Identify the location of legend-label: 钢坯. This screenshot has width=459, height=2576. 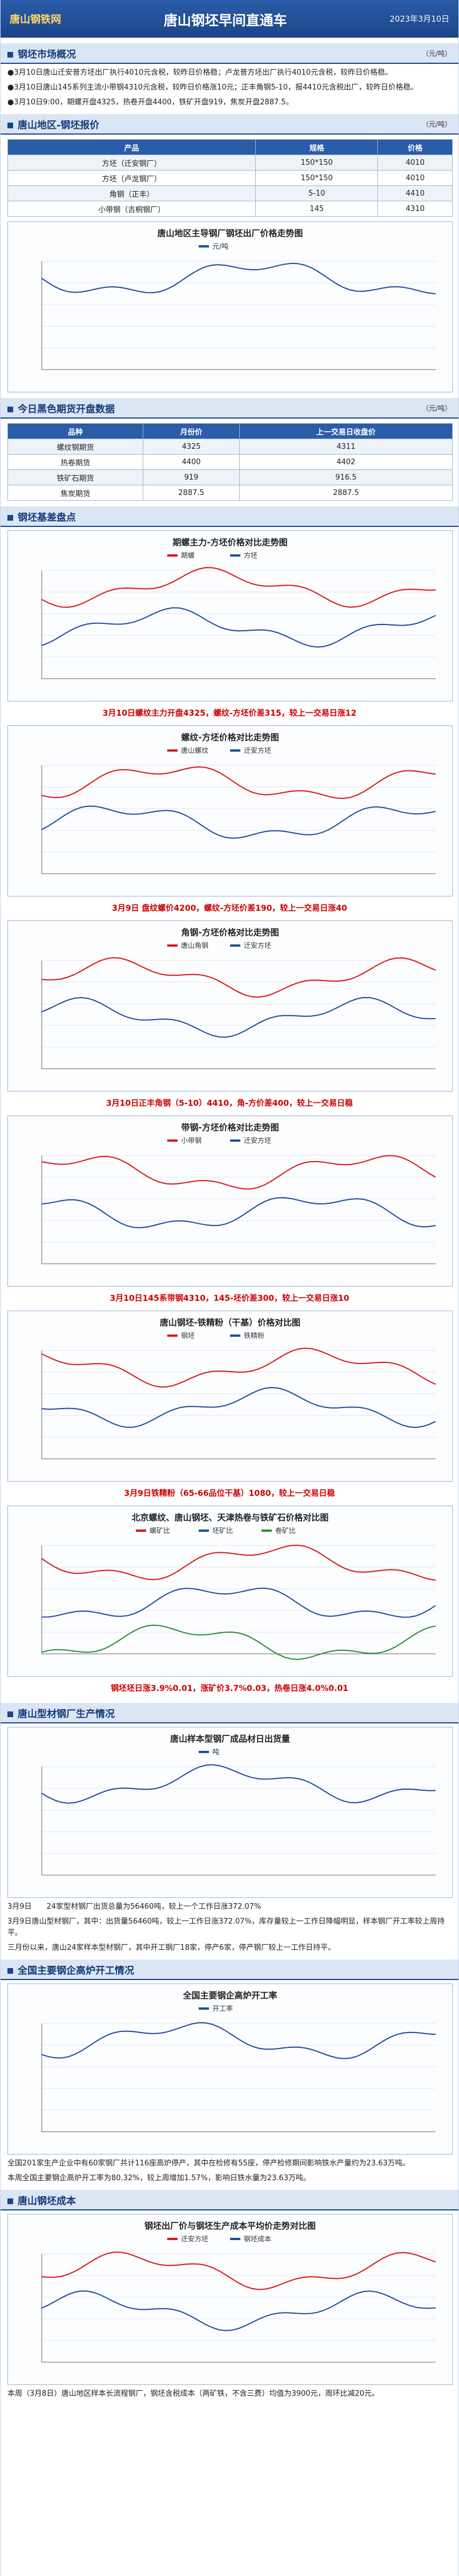
(188, 1336).